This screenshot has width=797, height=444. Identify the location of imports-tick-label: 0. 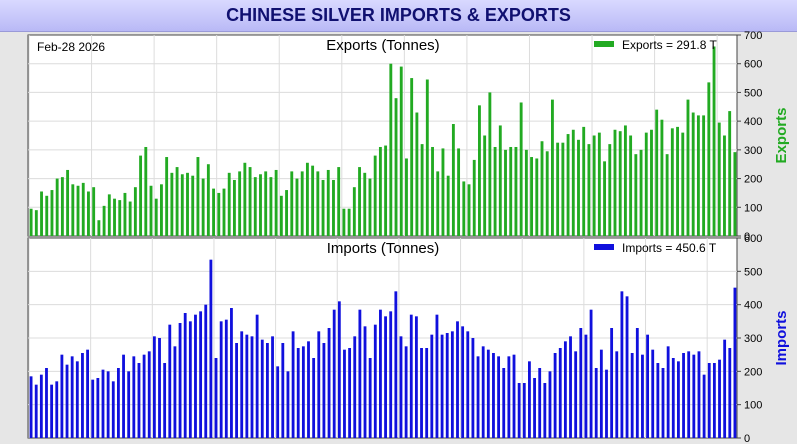
(747, 438).